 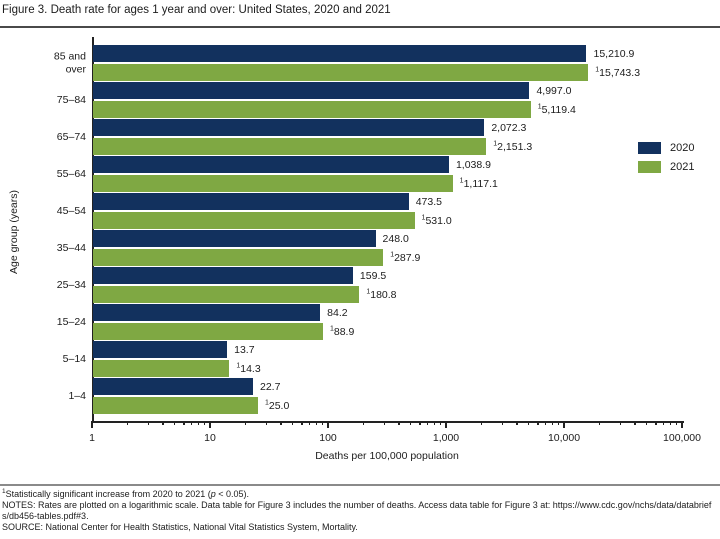 I want to click on x-tick-label: 10, so click(x=210, y=438).